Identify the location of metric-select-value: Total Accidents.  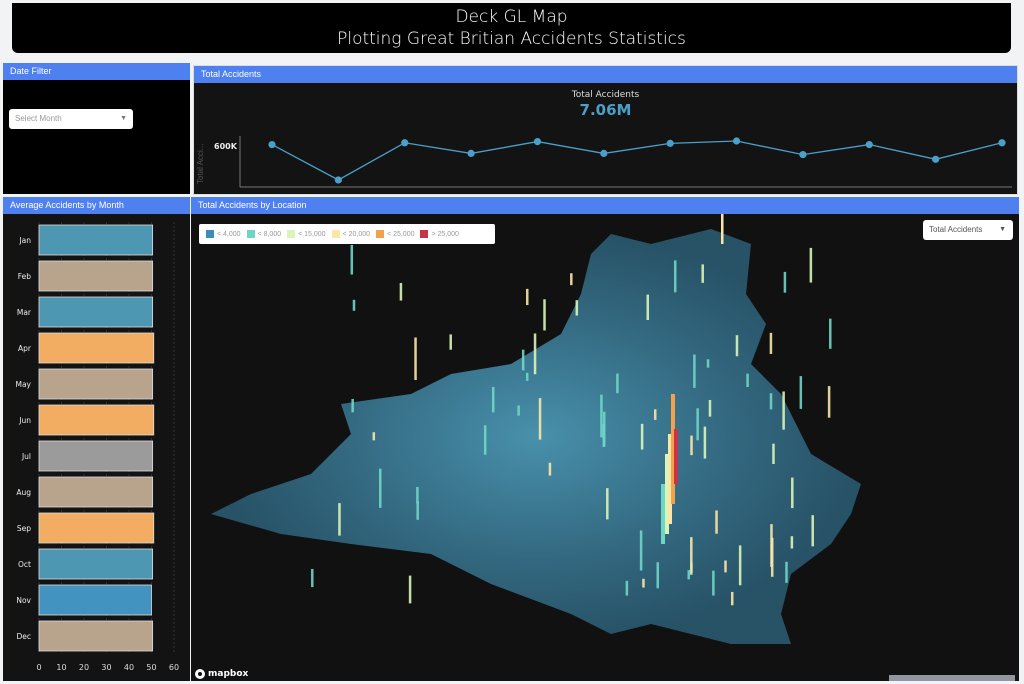
(956, 229).